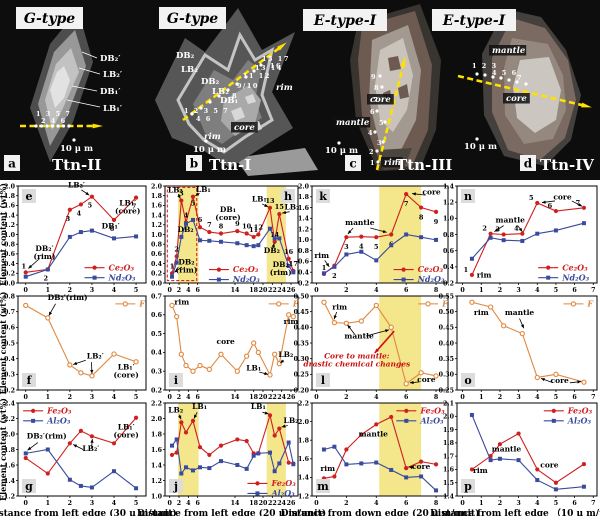 Image resolution: width=600 pixels, height=516 pixels. What do you see at coordinates (339, 306) in the screenshot?
I see `annotation: rim` at bounding box center [339, 306].